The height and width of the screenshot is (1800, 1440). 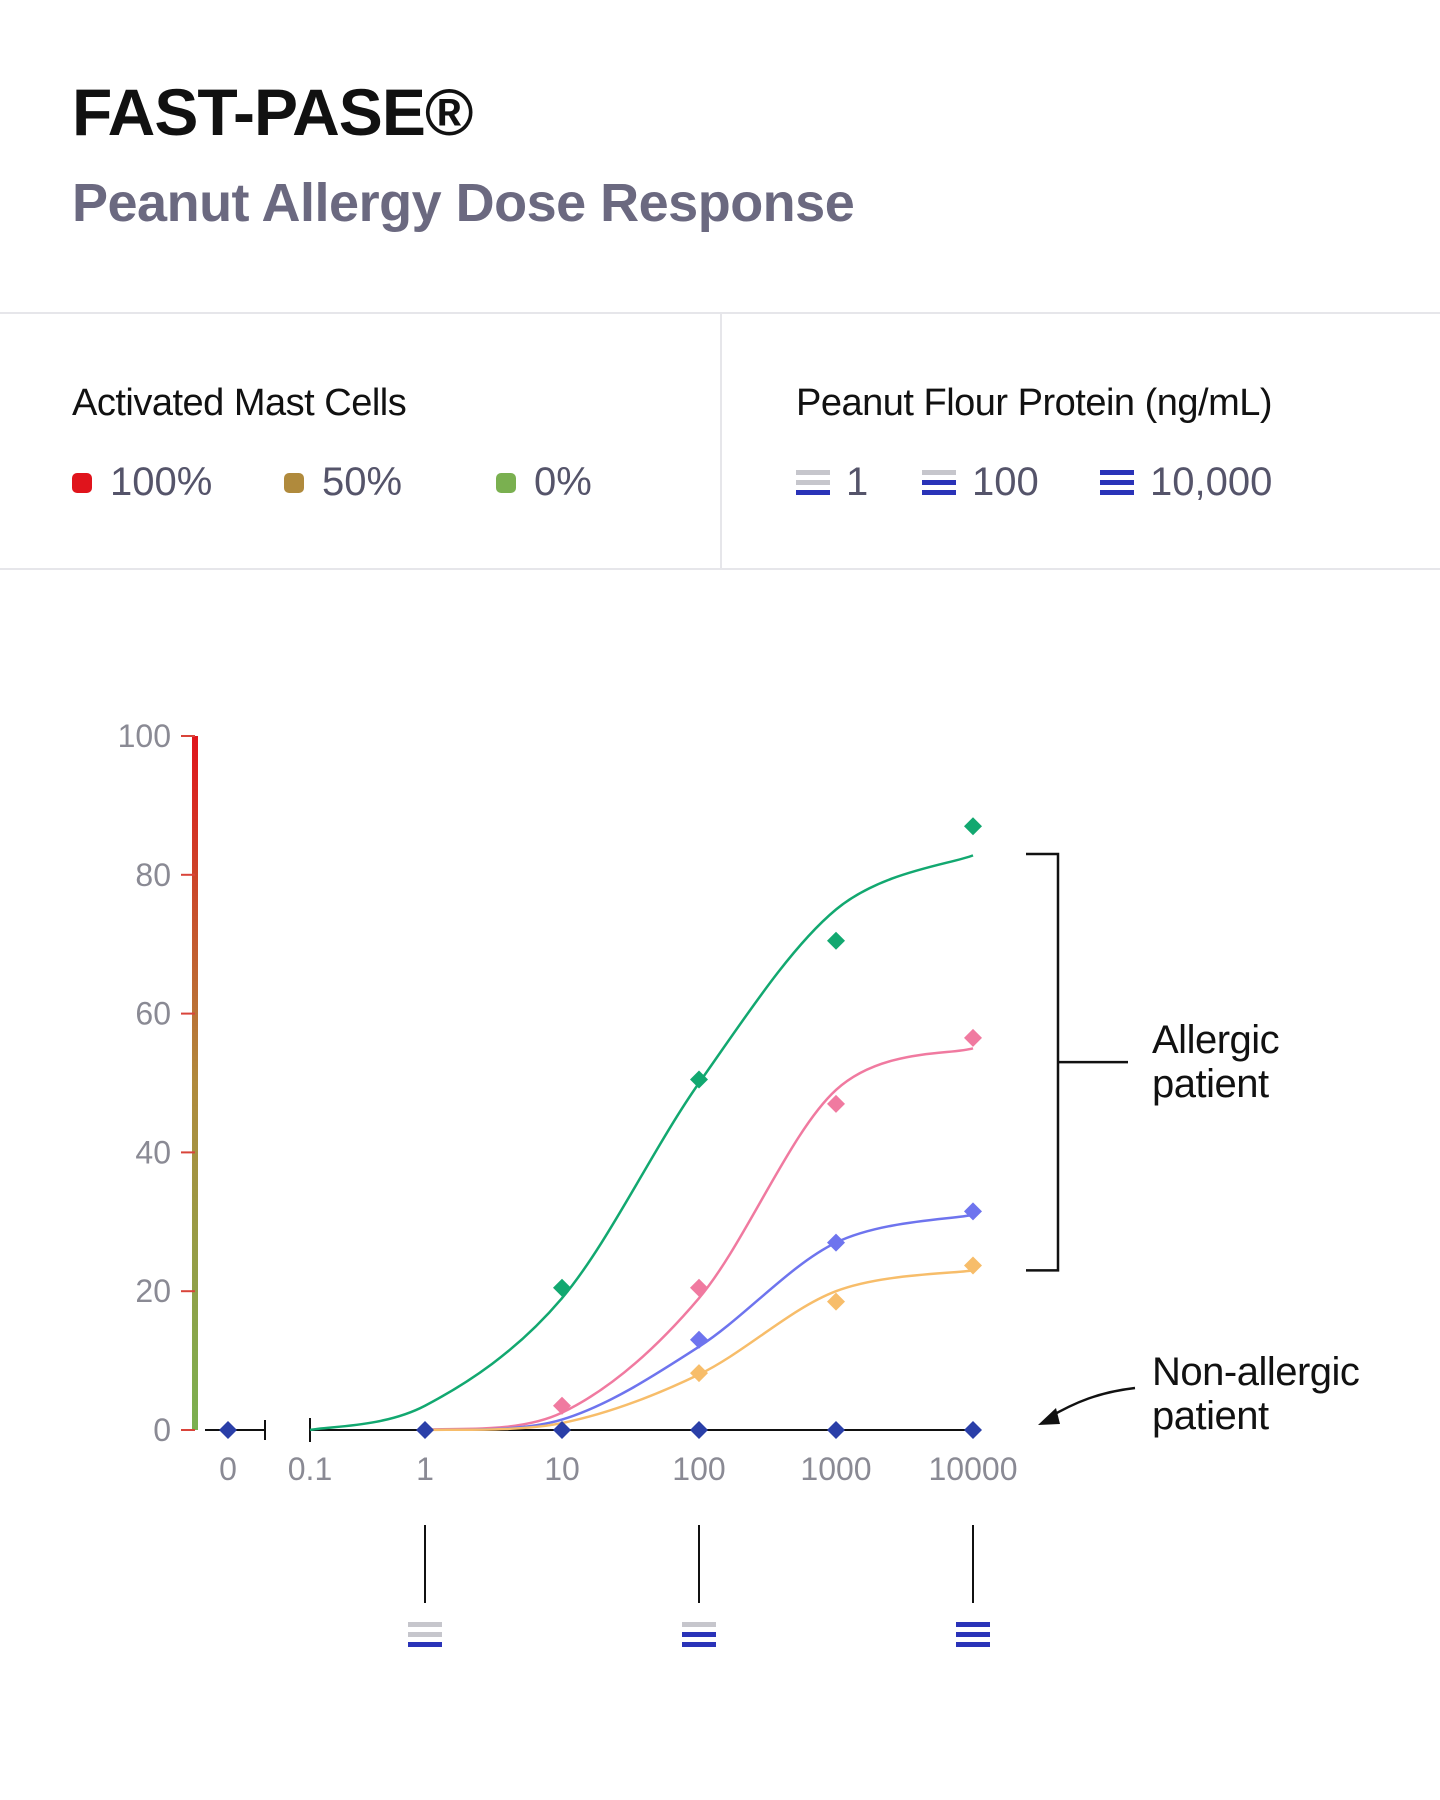 What do you see at coordinates (153, 1291) in the screenshot?
I see `y-tick-label: 20` at bounding box center [153, 1291].